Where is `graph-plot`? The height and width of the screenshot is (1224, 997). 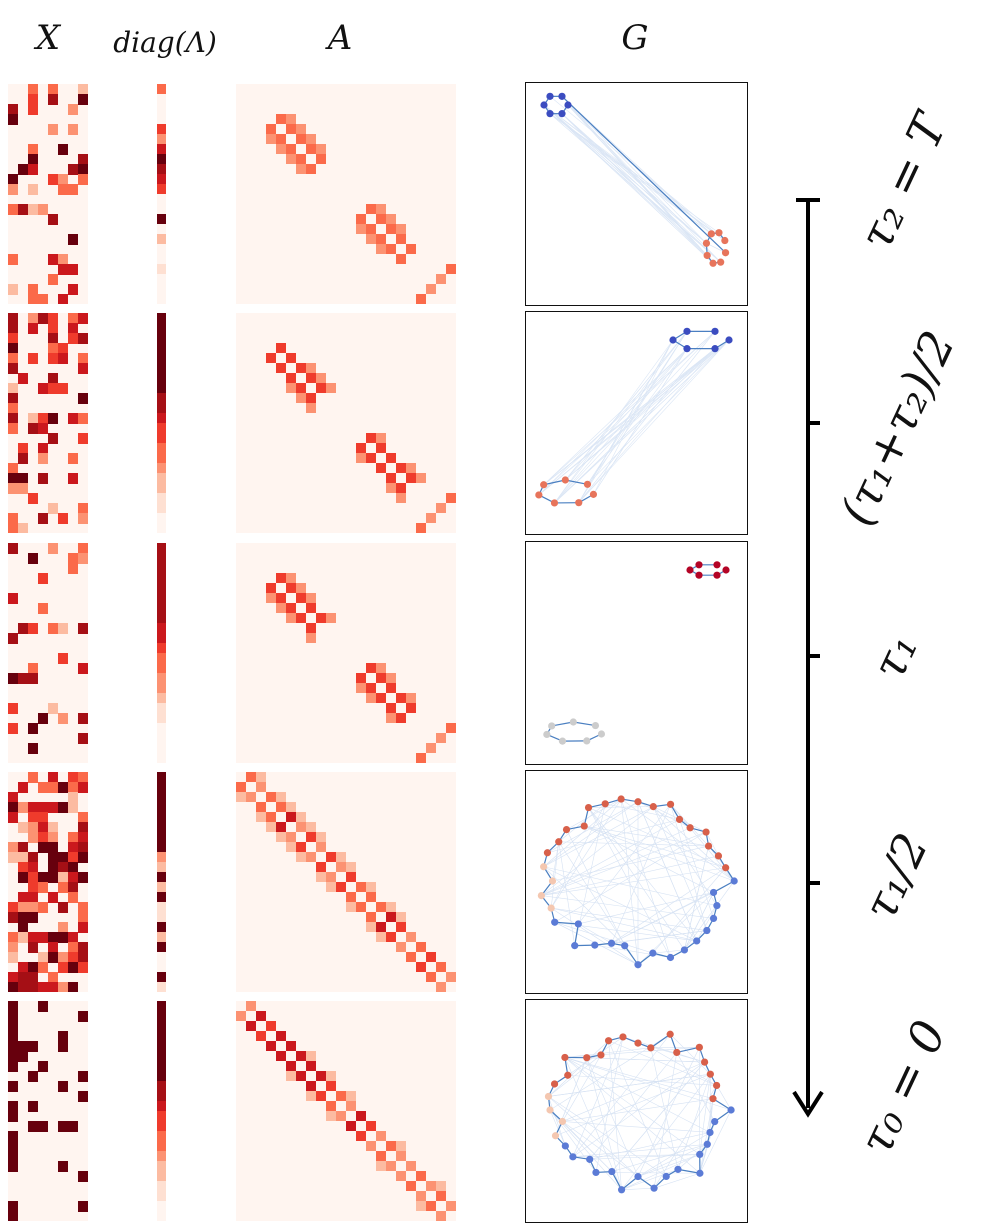
graph-plot is located at coordinates (636, 423).